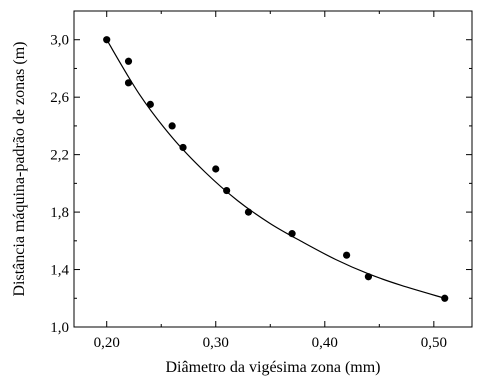 Image resolution: width=489 pixels, height=379 pixels. I want to click on x-tick-label: 0,50, so click(434, 343).